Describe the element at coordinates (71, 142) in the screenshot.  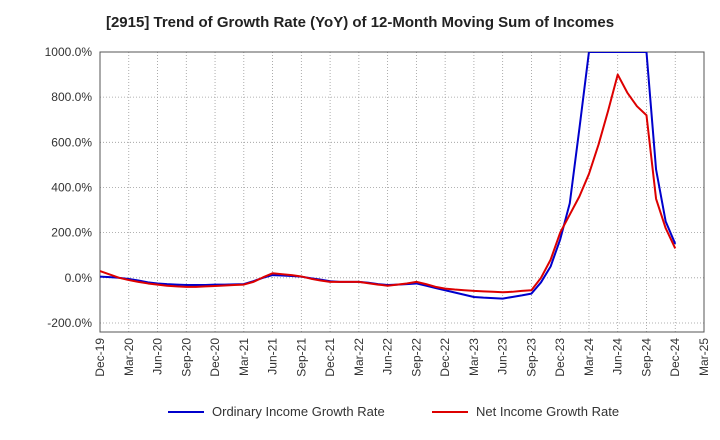
I see `y-tick-label: 600.0%` at that location.